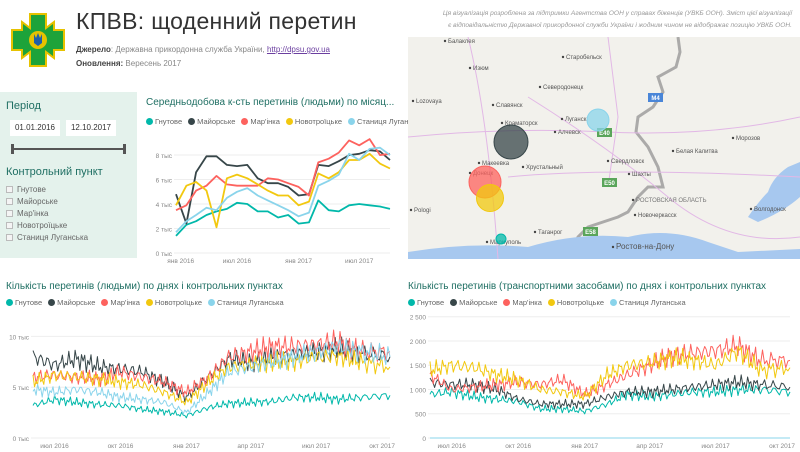  Describe the element at coordinates (35, 128) in the screenshot. I see `date-from-input: 01.01.2016` at that location.